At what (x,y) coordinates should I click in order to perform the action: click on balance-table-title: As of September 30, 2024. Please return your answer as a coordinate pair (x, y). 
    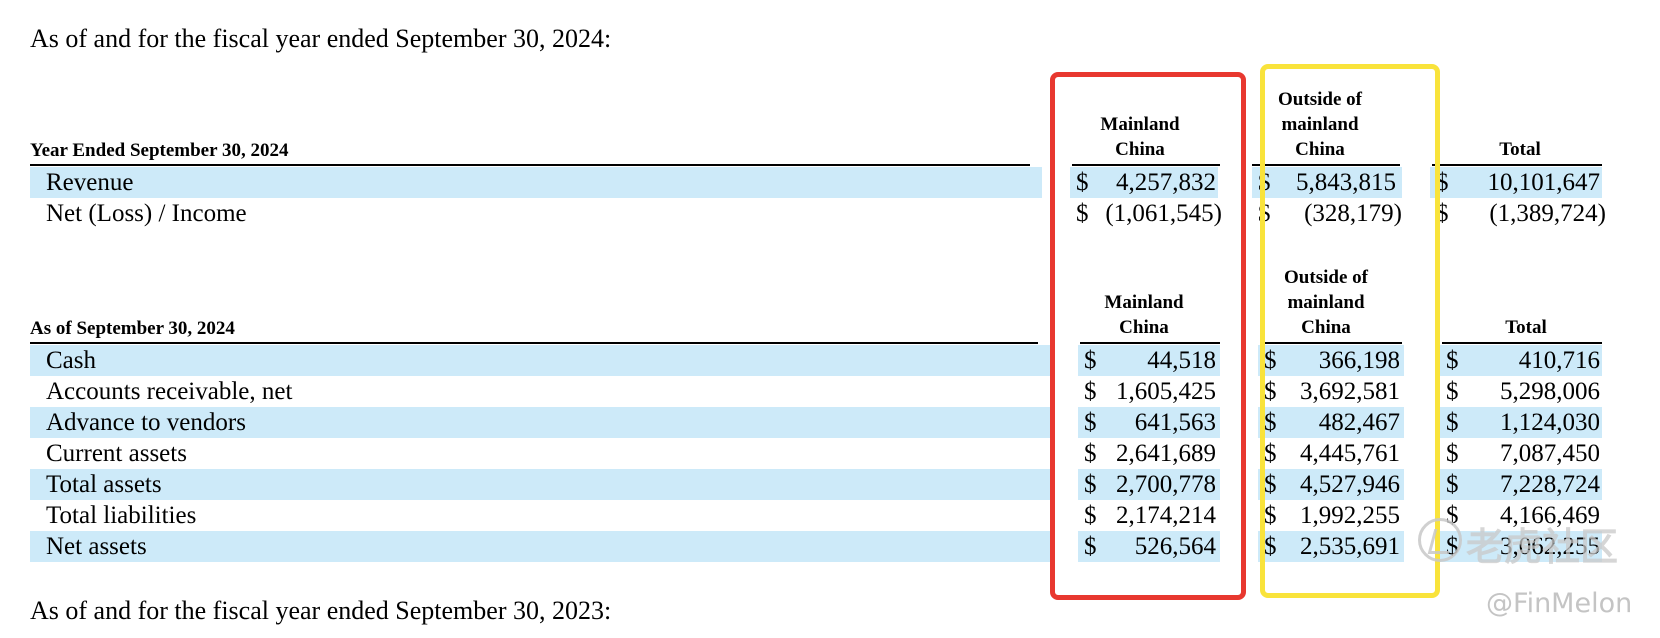
    Looking at the image, I should click on (132, 328).